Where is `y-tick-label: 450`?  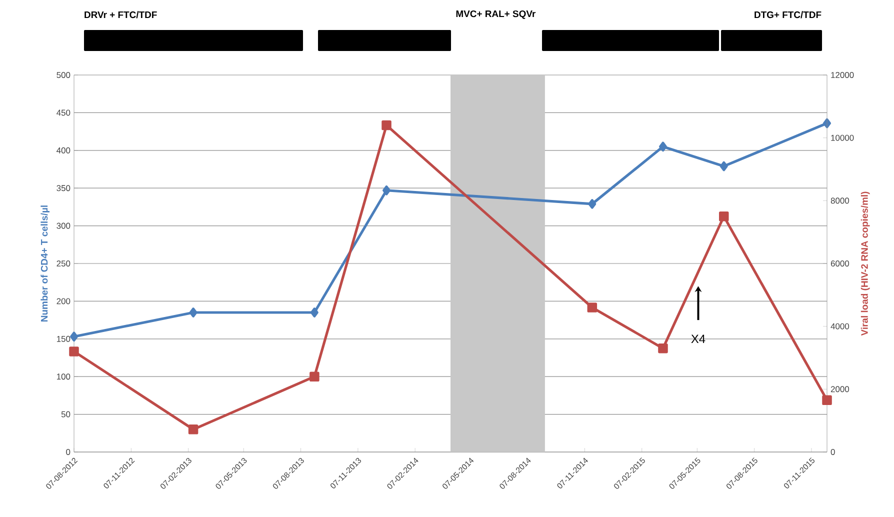 y-tick-label: 450 is located at coordinates (63, 113).